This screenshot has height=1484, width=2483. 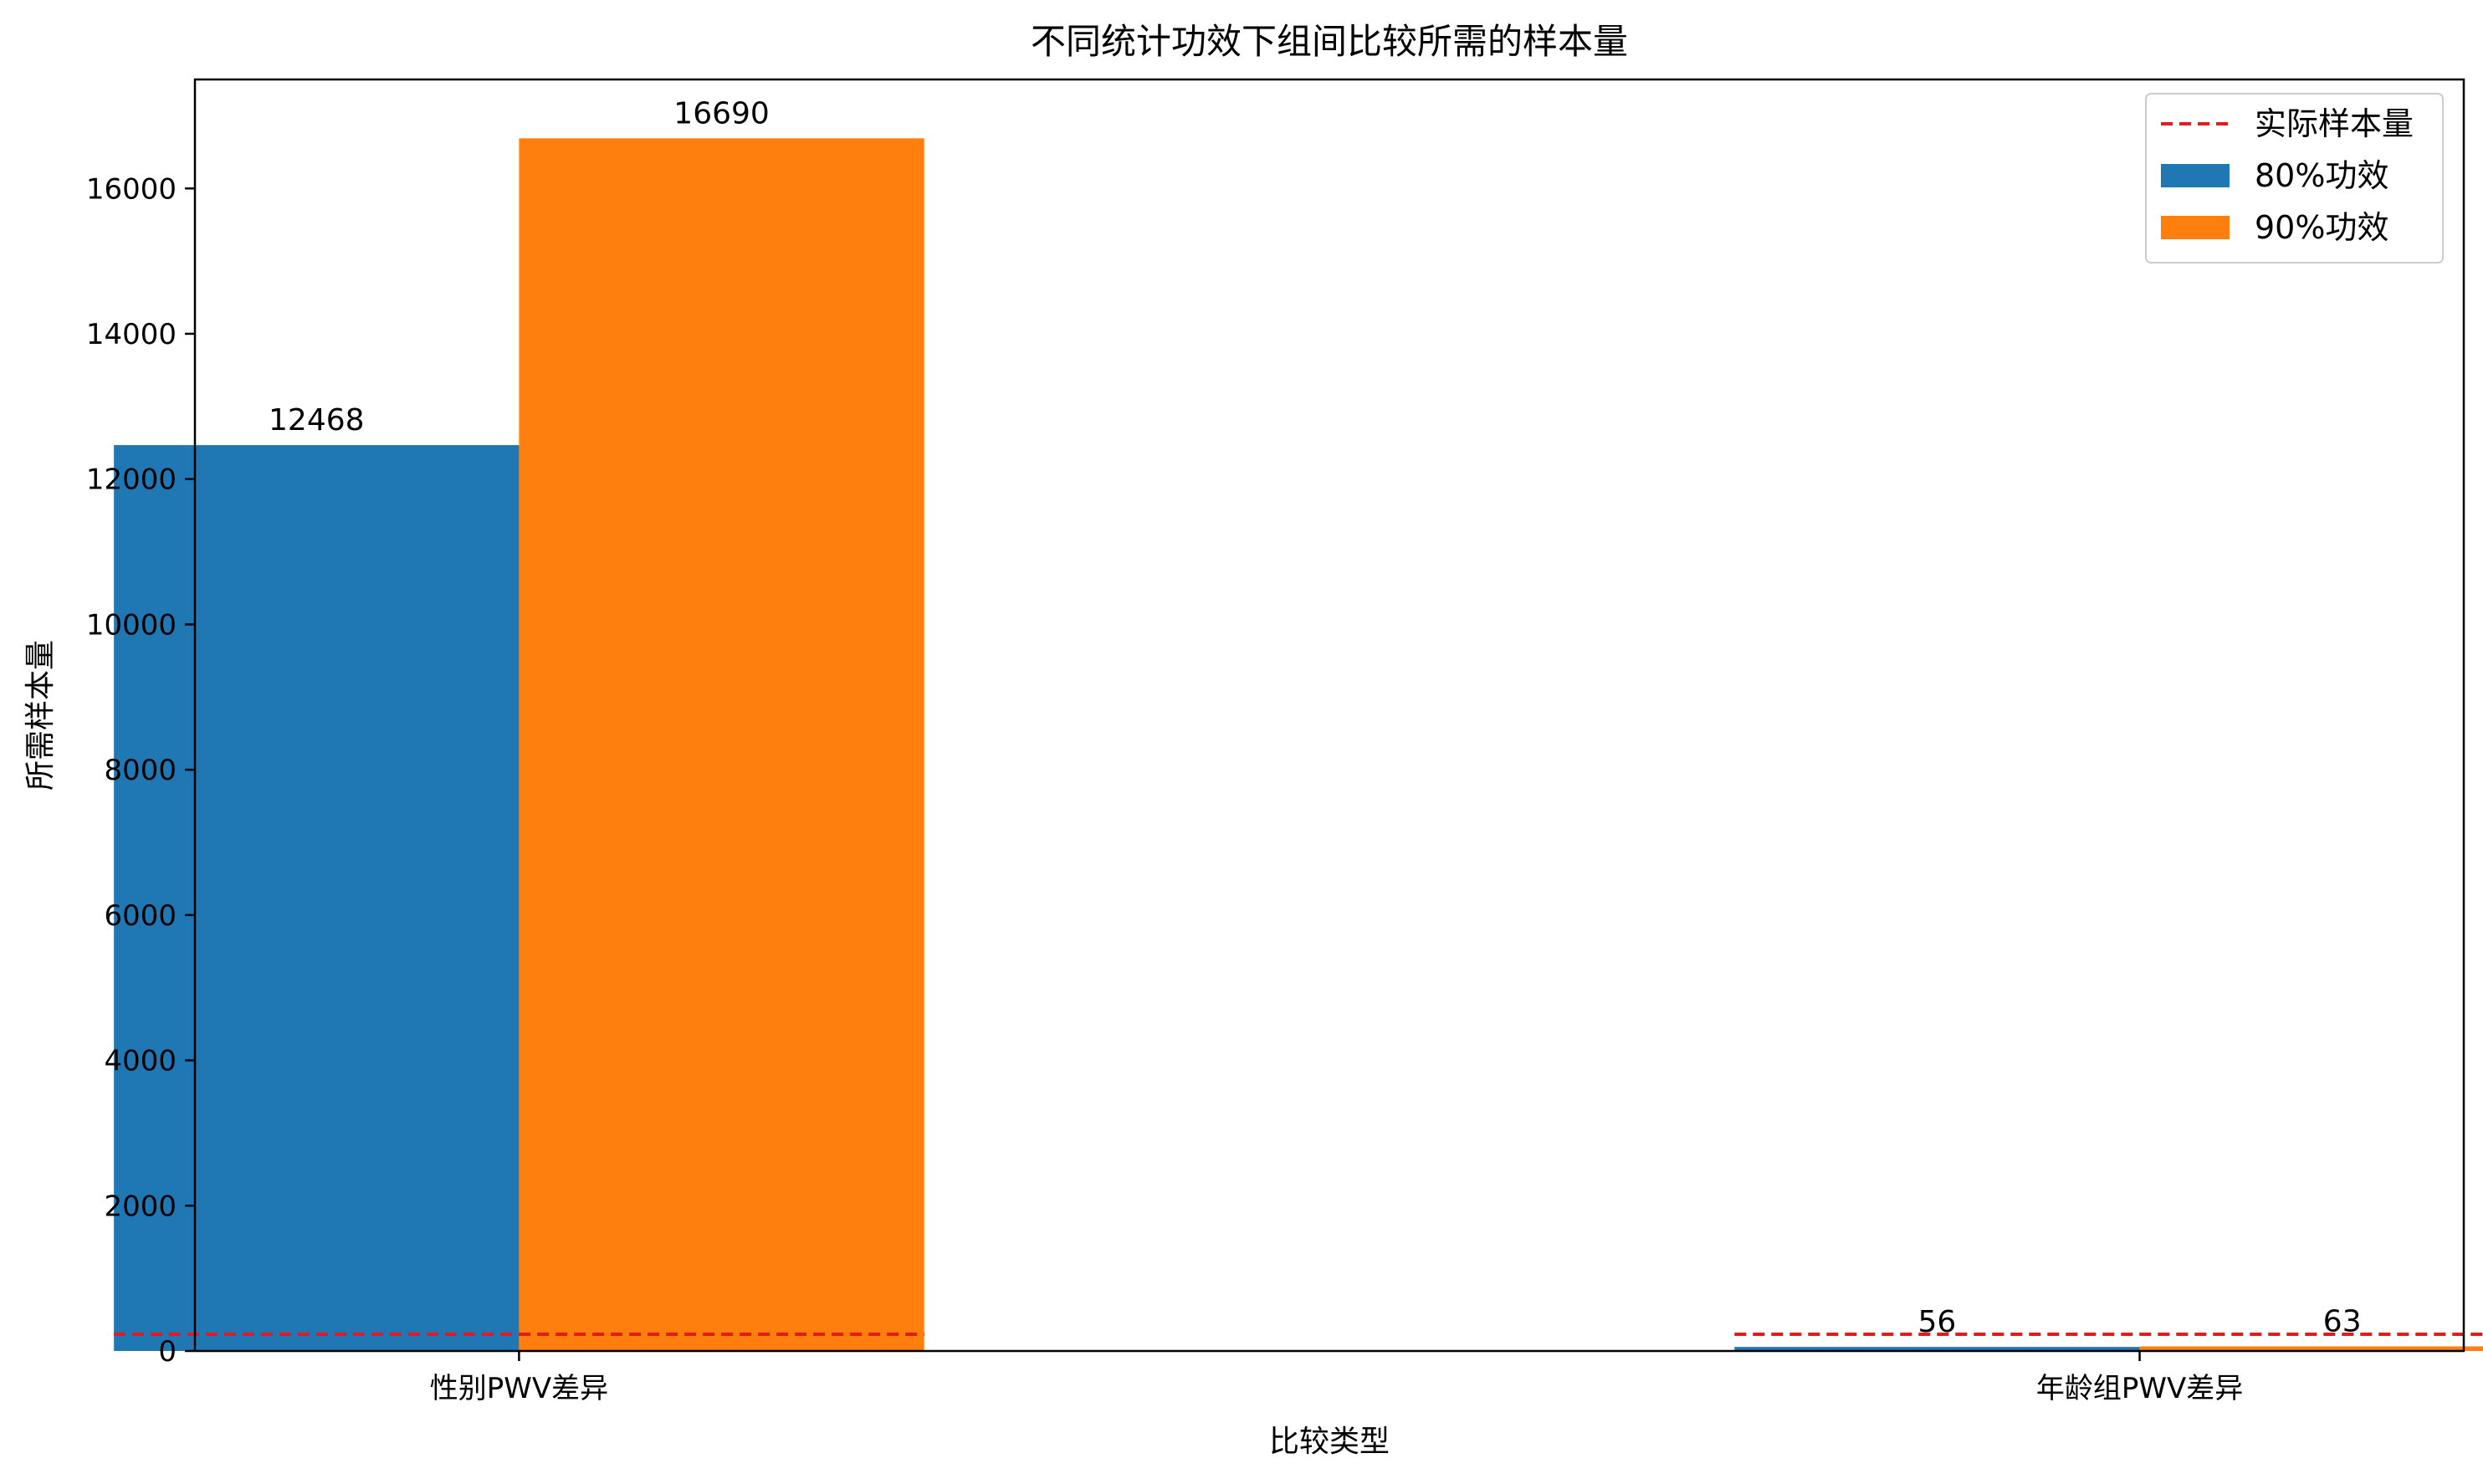 I want to click on y-tick-label: 8000, so click(x=140, y=770).